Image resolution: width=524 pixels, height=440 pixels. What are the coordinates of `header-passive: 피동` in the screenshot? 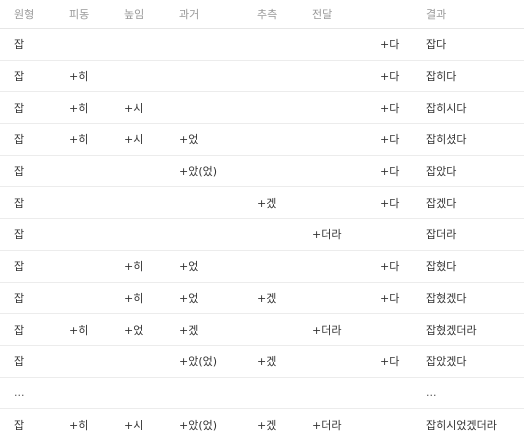 It's located at (82, 14).